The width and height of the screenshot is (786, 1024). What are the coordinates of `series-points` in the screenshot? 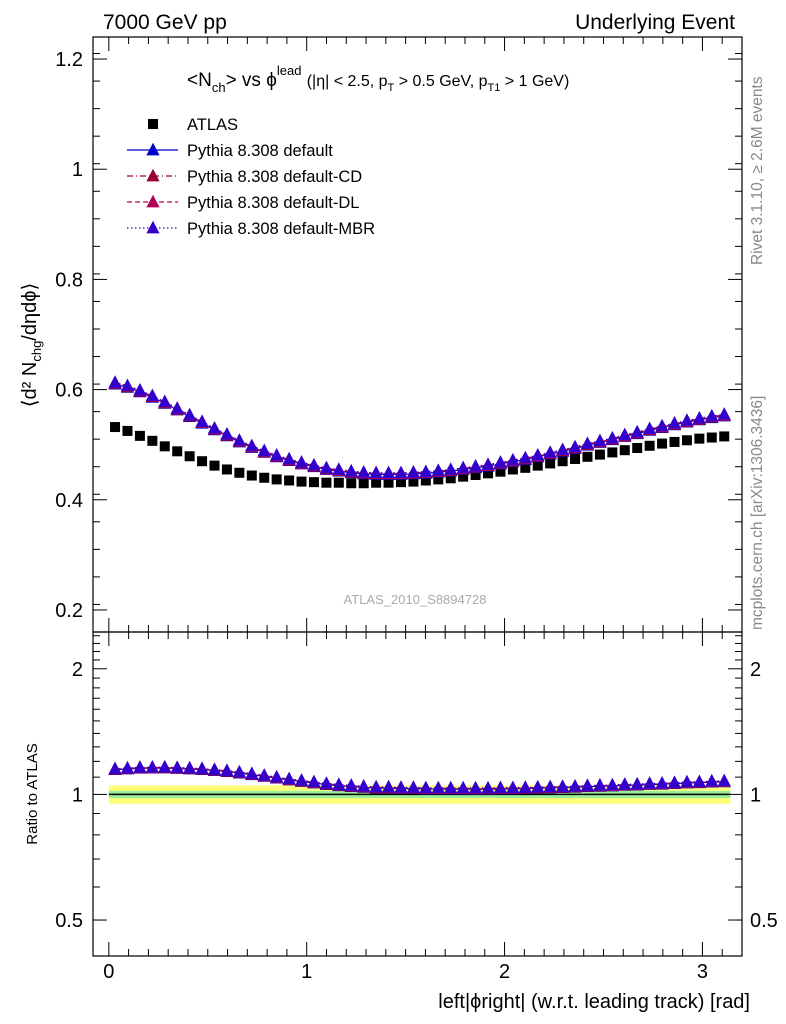 It's located at (419, 432).